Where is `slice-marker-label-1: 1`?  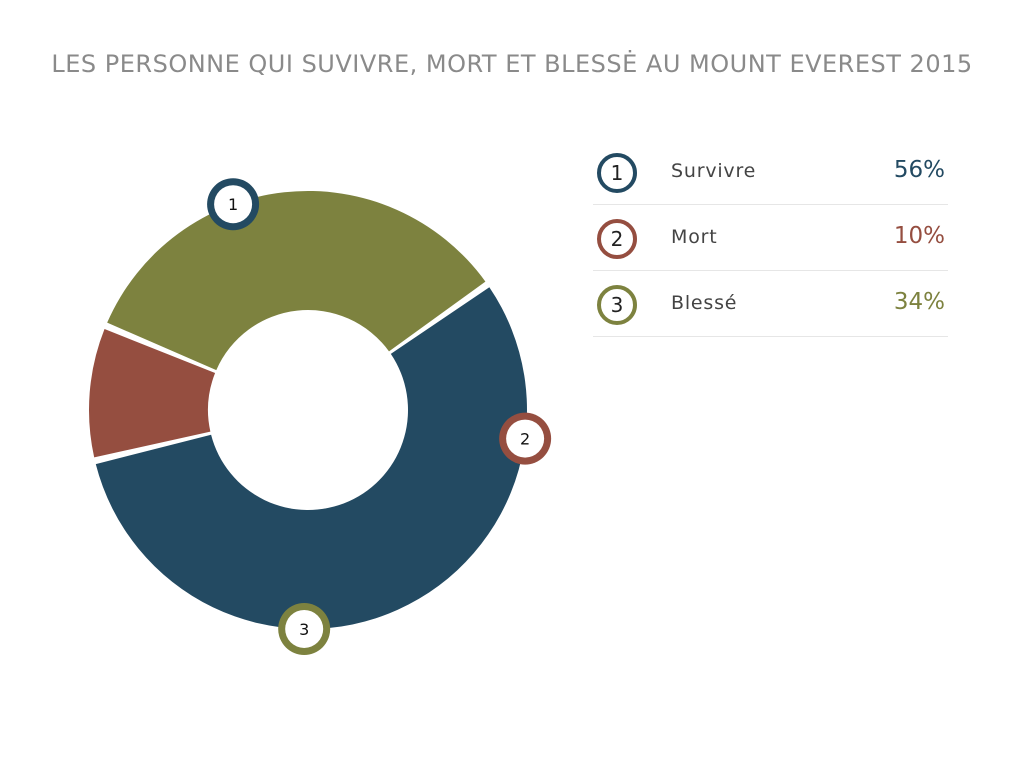 slice-marker-label-1: 1 is located at coordinates (233, 204).